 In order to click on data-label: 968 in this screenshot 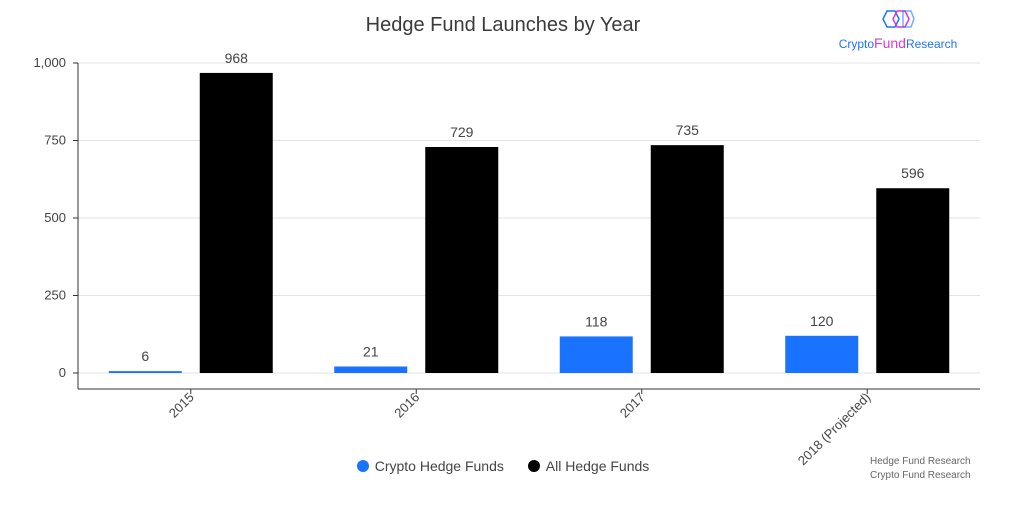, I will do `click(237, 58)`.